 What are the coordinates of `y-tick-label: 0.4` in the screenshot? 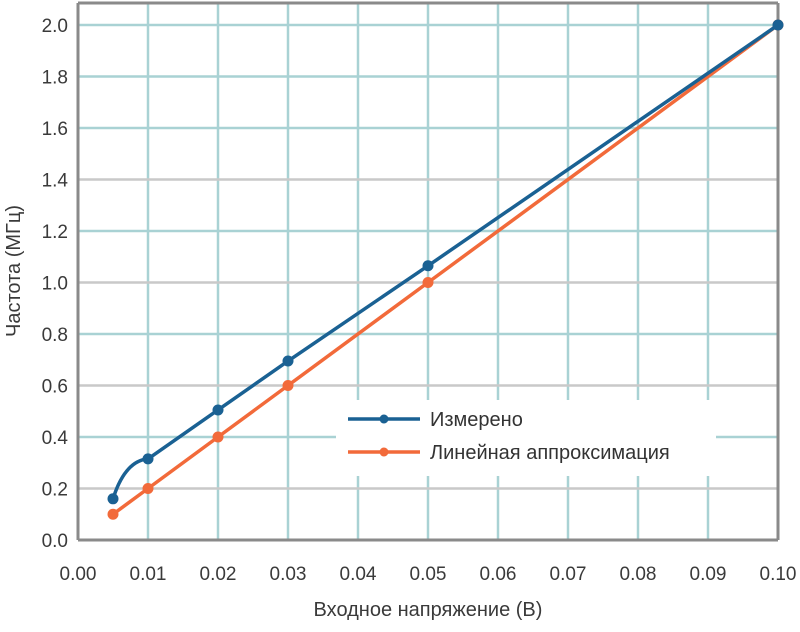 It's located at (55, 438).